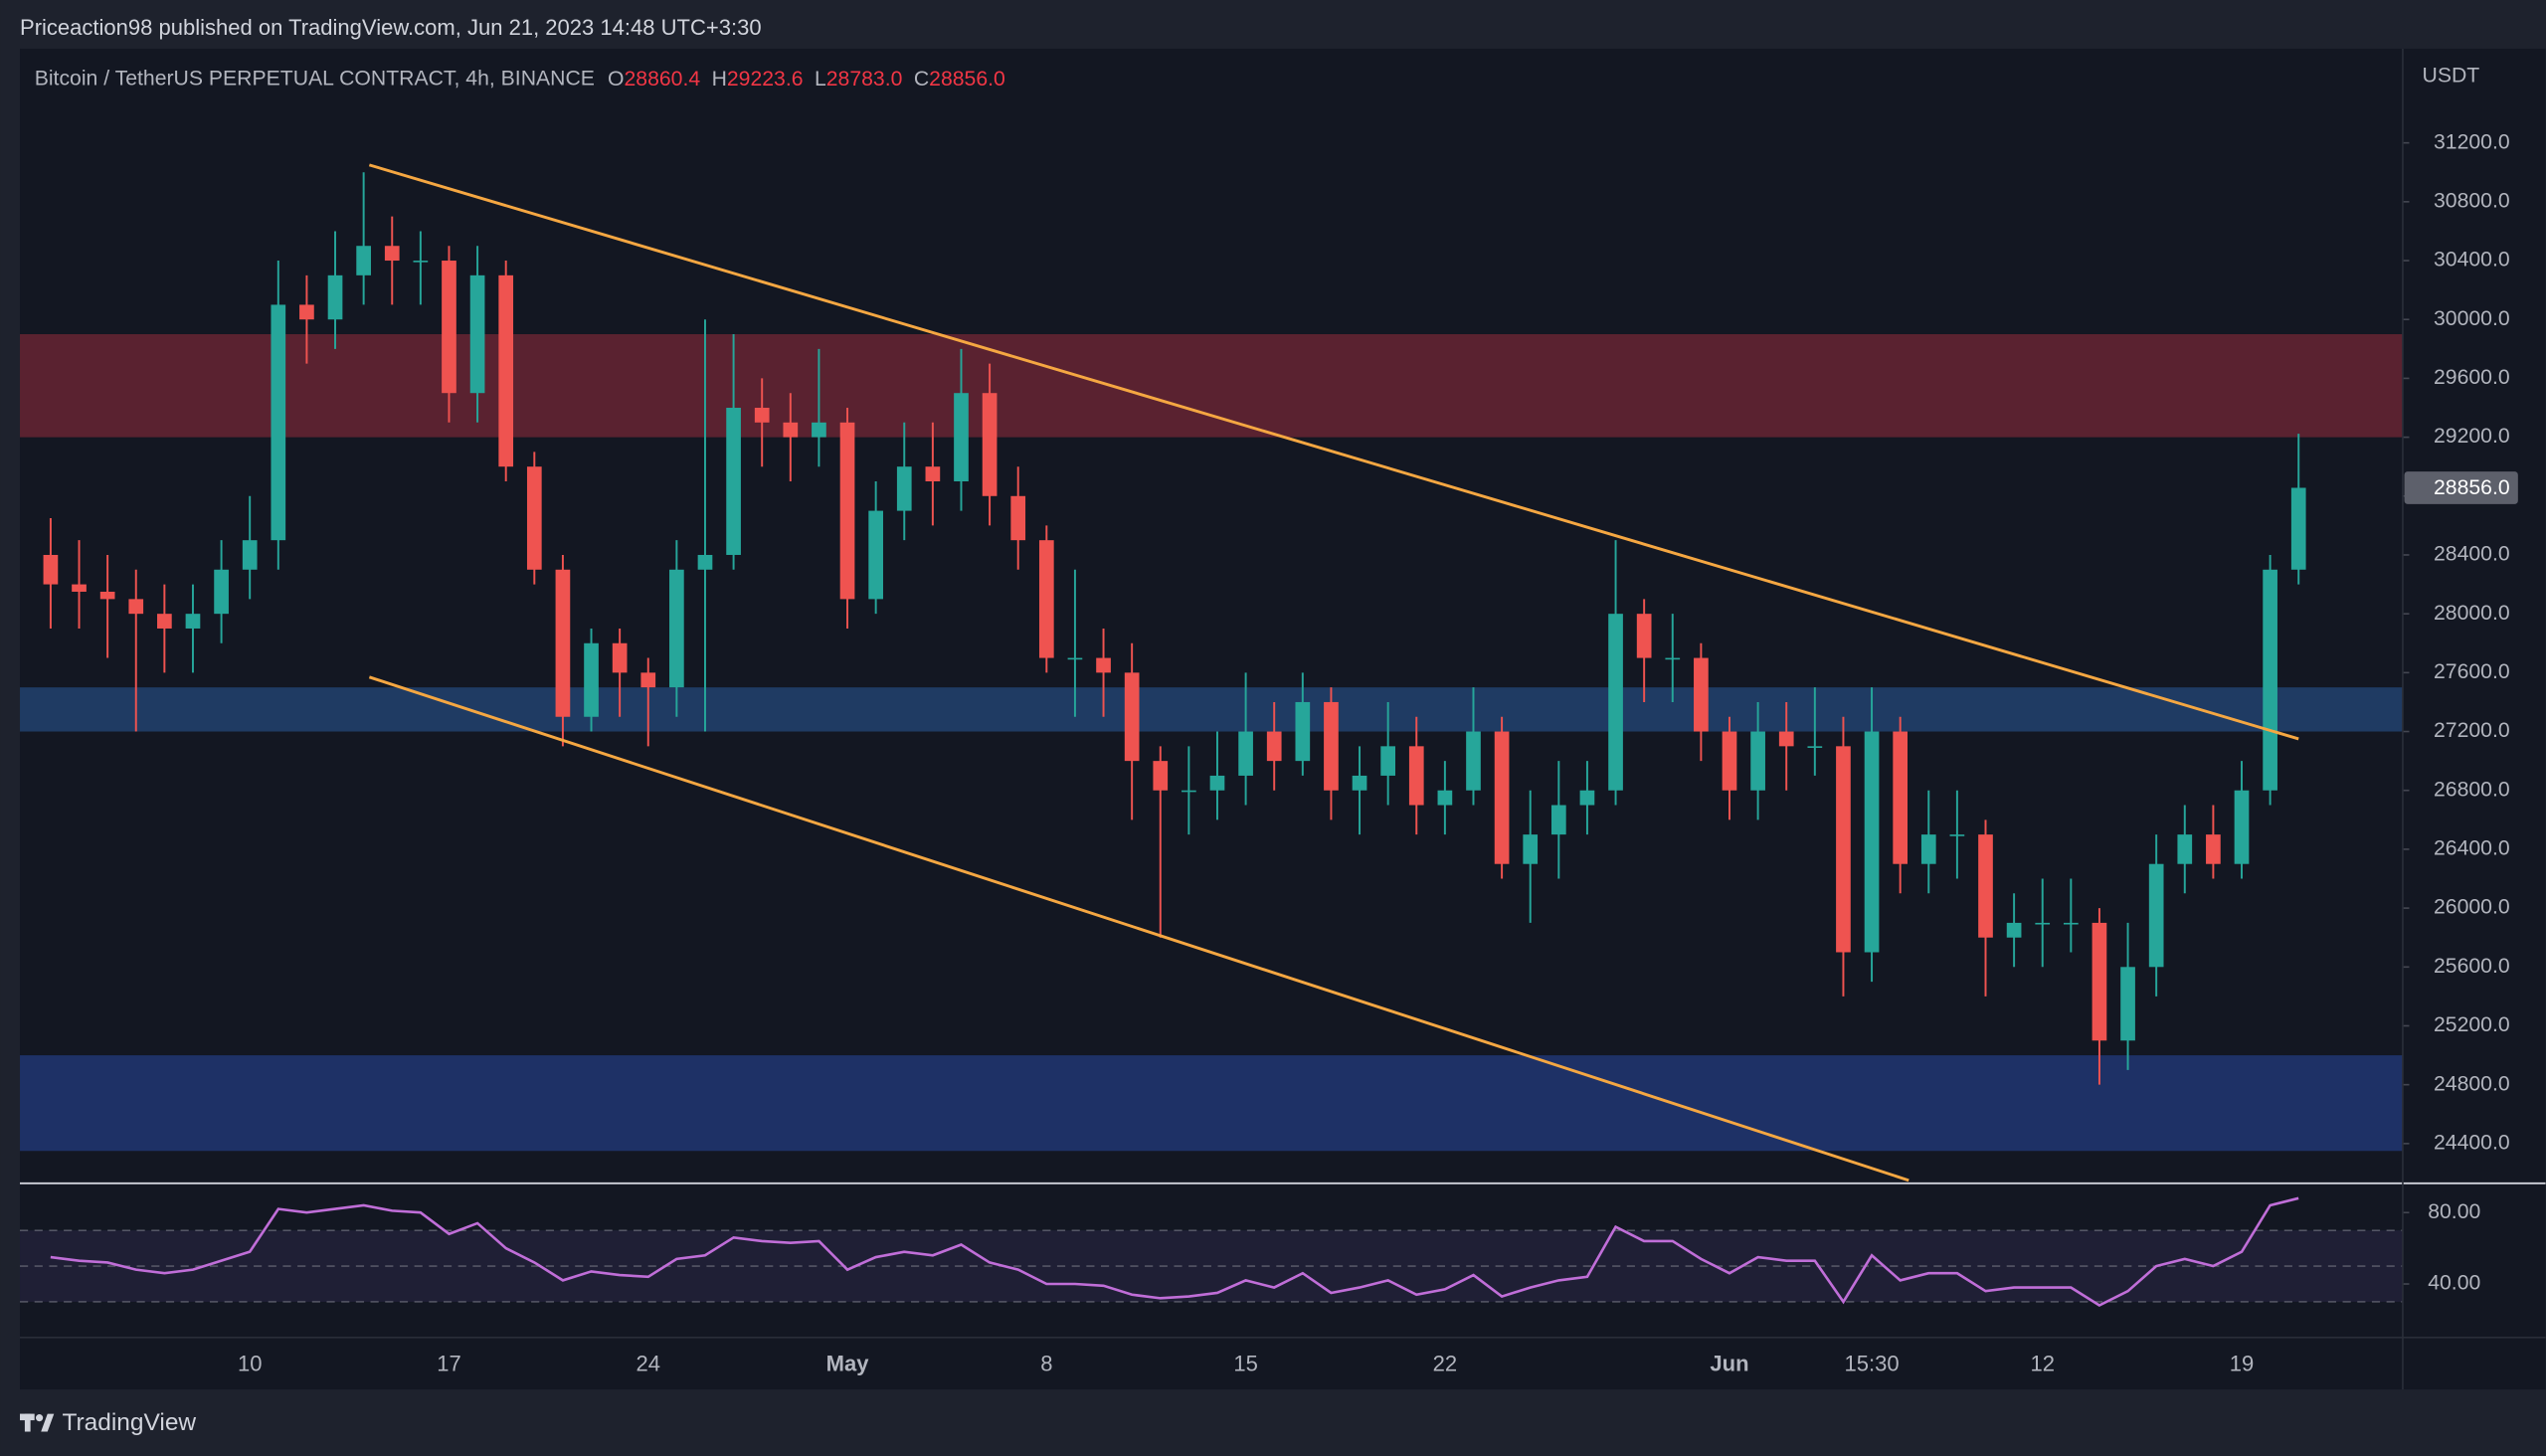 The width and height of the screenshot is (2546, 1456). I want to click on y-tick-label: 25600.0, so click(2472, 966).